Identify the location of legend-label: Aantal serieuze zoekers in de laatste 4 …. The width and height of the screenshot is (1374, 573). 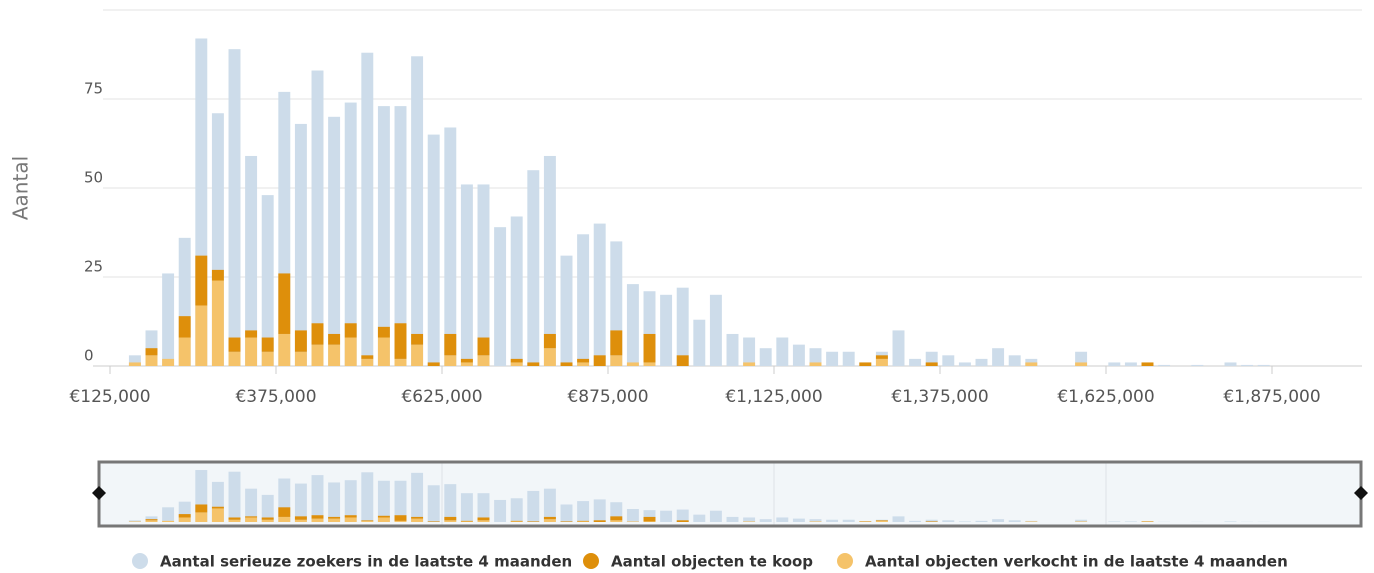
(366, 562).